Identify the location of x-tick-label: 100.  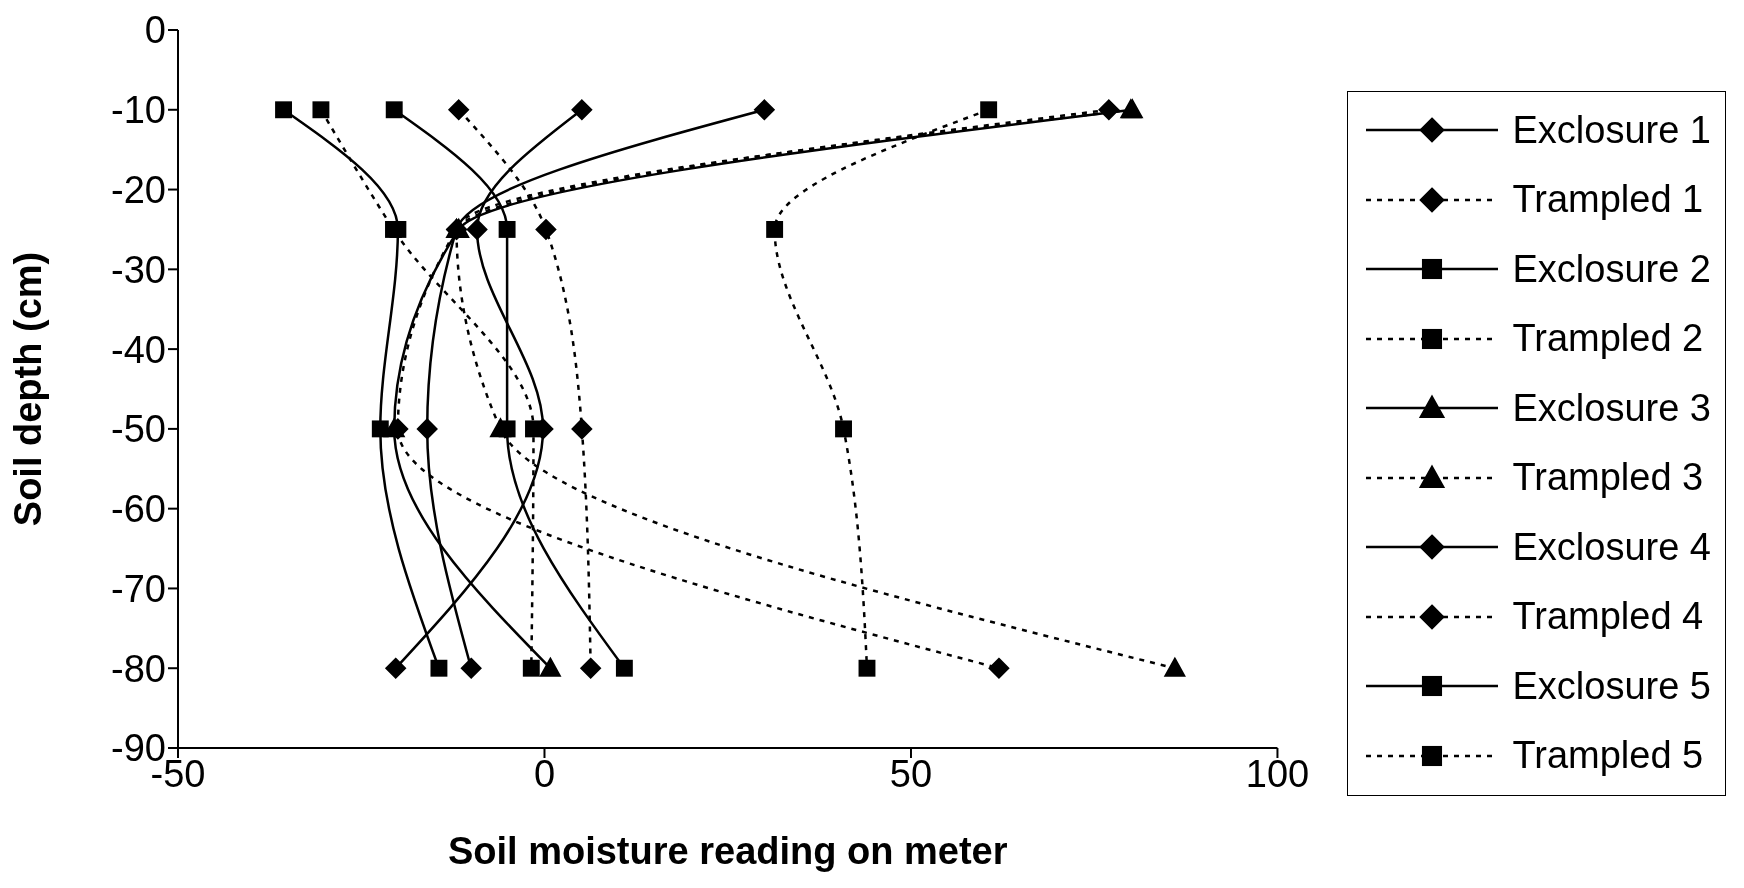
(1277, 773).